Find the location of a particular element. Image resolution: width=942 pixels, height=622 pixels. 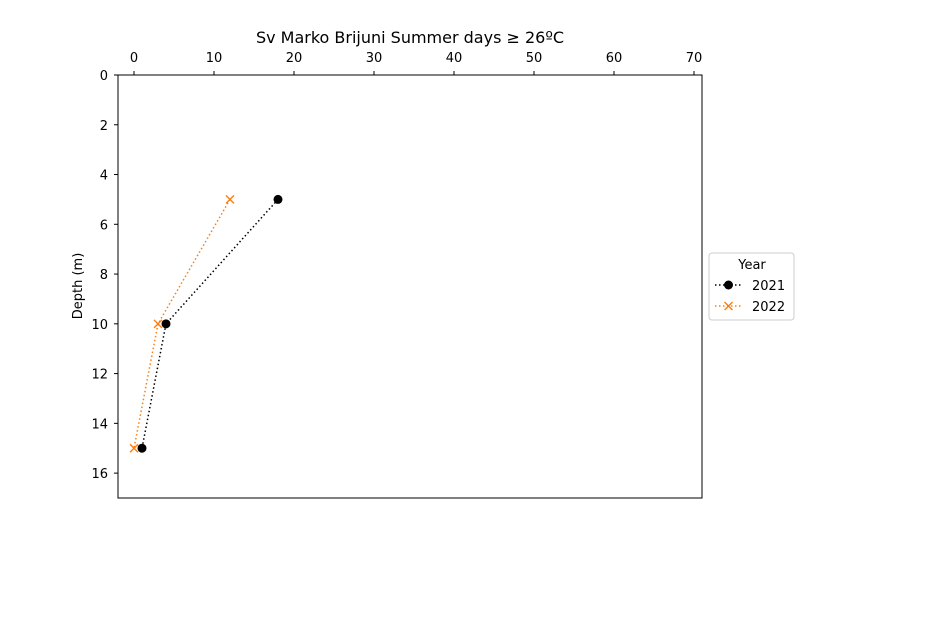

y-tick-label: 2 is located at coordinates (104, 126).